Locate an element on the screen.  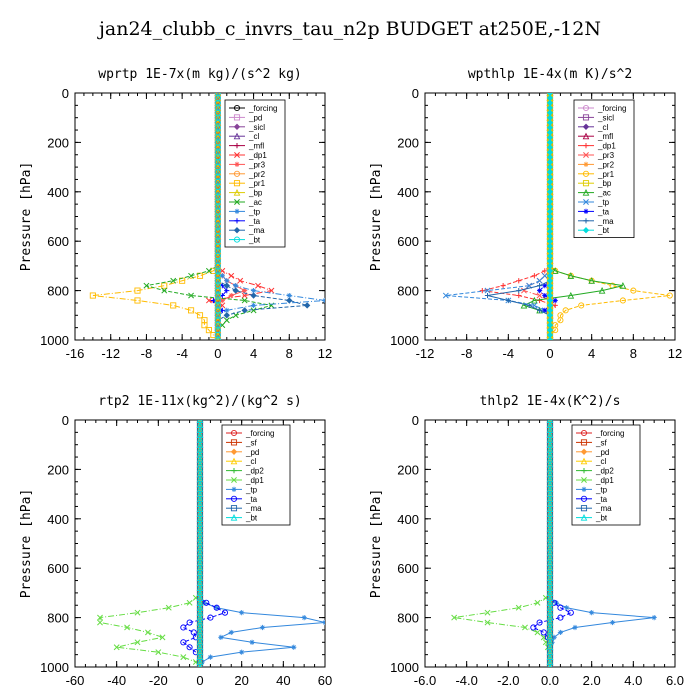
y-axis-label: Pressure [hPa] is located at coordinates (376, 217).